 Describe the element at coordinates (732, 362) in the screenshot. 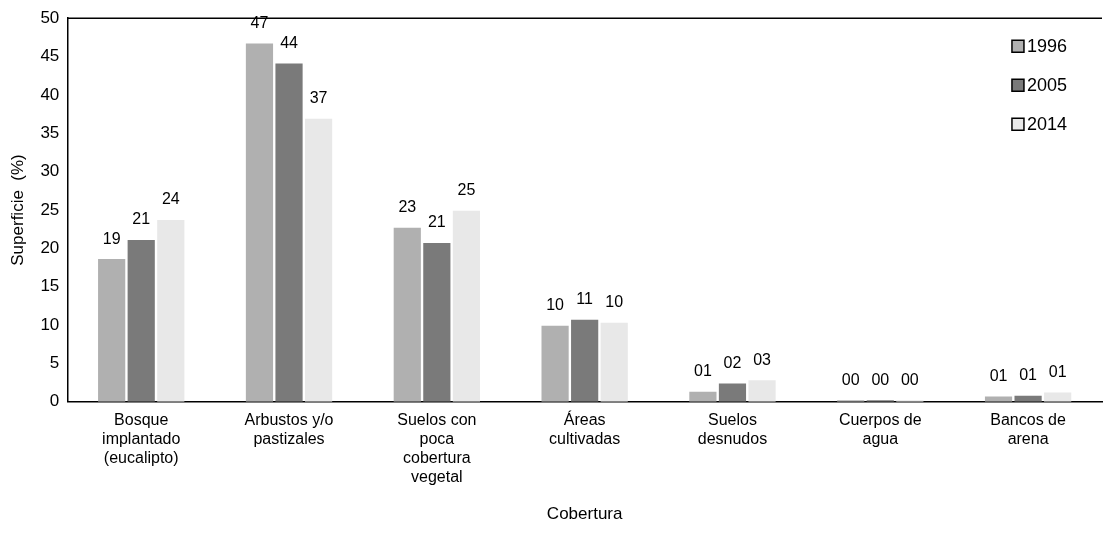

I see `data-label: 02` at that location.